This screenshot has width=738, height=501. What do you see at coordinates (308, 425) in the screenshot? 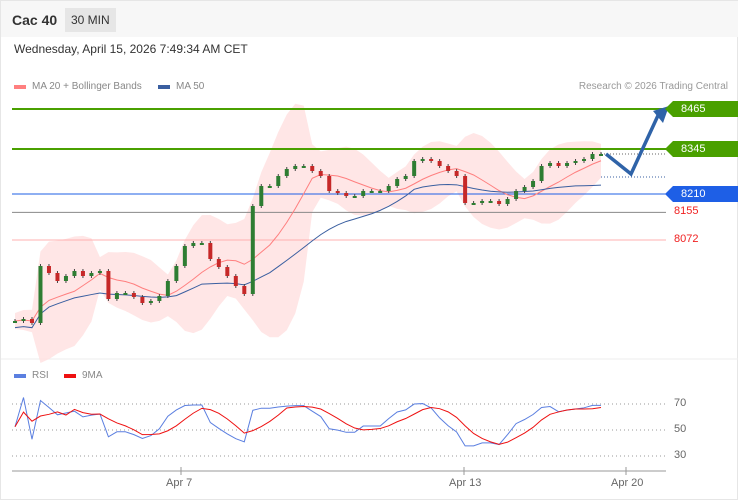
I see `rsi-9ma-line` at bounding box center [308, 425].